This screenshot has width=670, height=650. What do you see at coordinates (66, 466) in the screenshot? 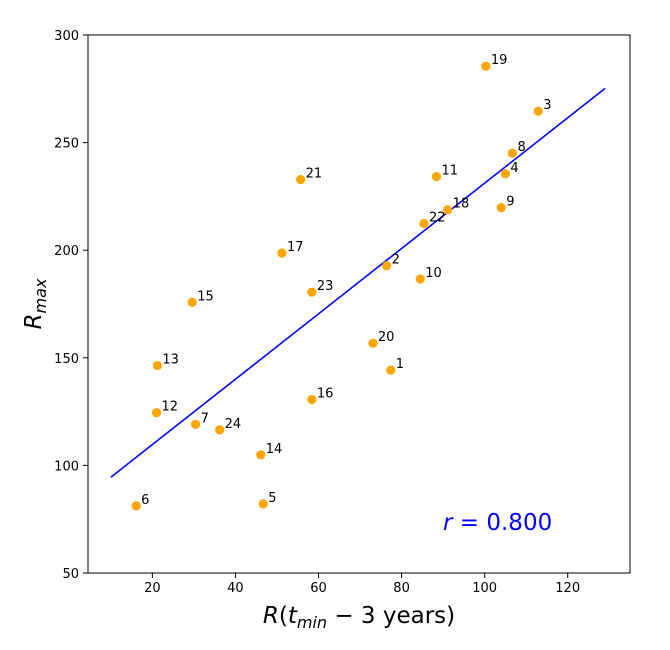
I see `y-tick-label: 100` at bounding box center [66, 466].